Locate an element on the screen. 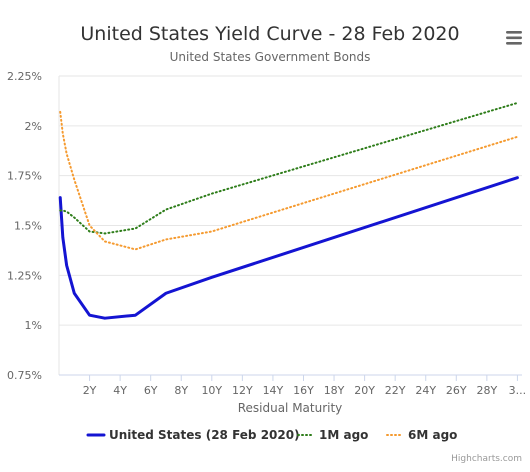 The width and height of the screenshot is (530, 472). y-tick-label: 0.75% is located at coordinates (24, 375).